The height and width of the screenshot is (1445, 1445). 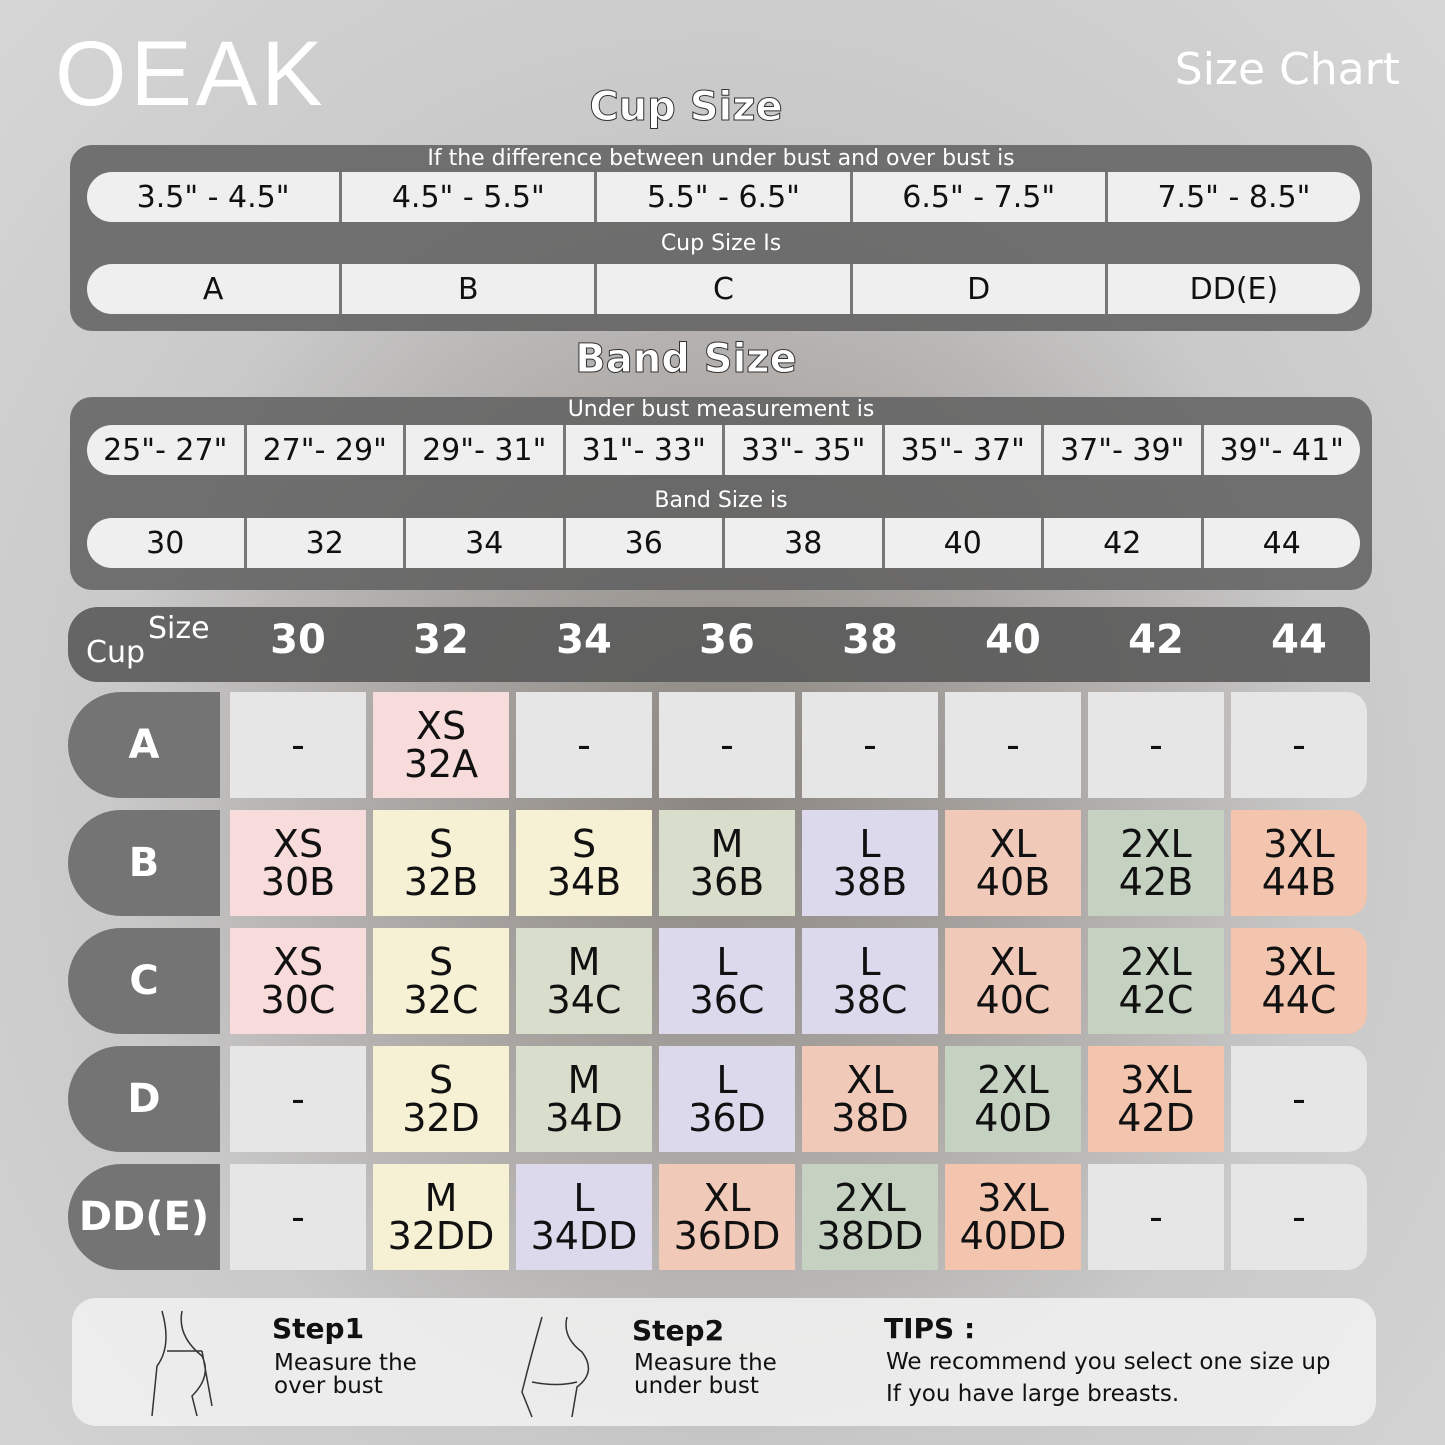 I want to click on size-code: 34D, so click(x=584, y=1118).